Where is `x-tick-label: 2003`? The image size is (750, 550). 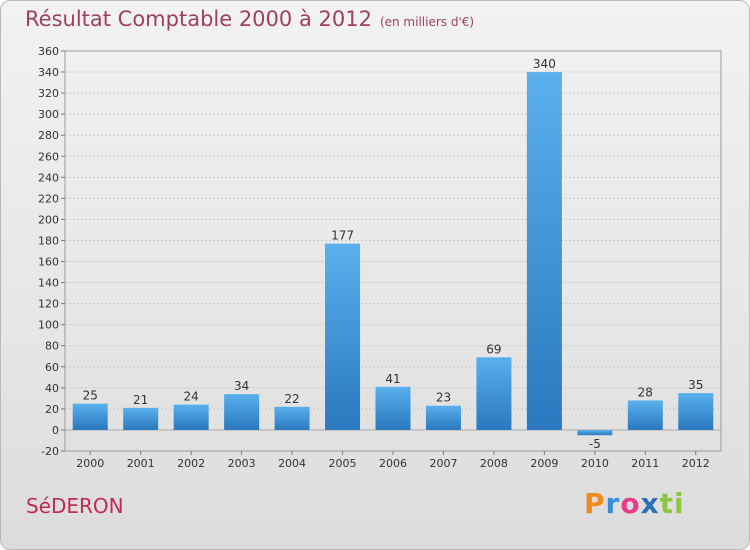
x-tick-label: 2003 is located at coordinates (242, 463).